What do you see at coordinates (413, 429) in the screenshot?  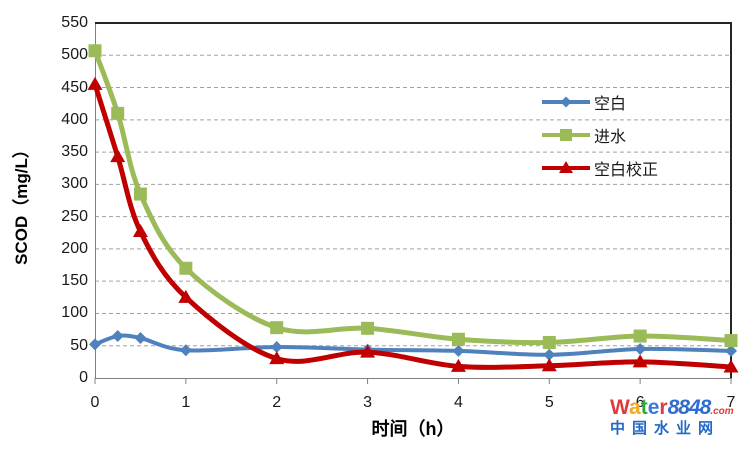 I see `x-axis-title: 时间（h）` at bounding box center [413, 429].